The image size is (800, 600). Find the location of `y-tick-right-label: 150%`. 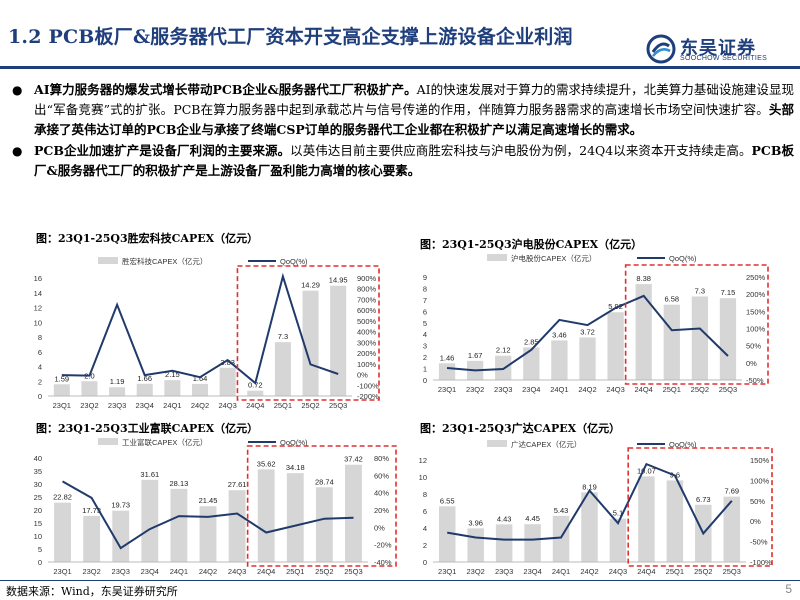

y-tick-right-label: 150% is located at coordinates (756, 311).